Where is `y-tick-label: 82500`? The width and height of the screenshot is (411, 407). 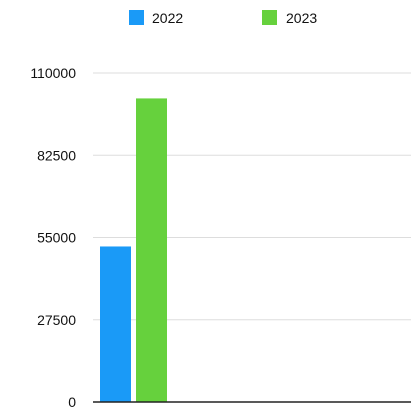
y-tick-label: 82500 is located at coordinates (56, 155).